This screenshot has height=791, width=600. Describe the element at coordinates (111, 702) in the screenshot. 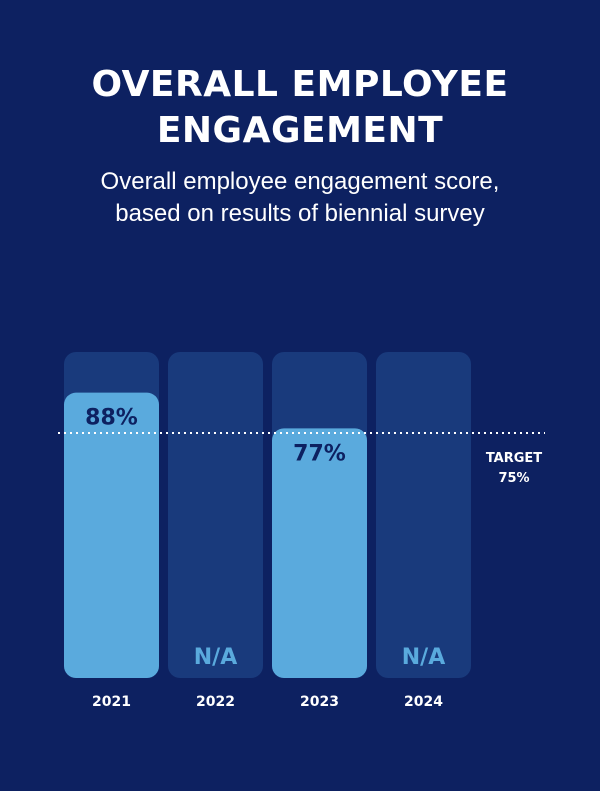

I see `x-tick-label-2021: 2021` at that location.